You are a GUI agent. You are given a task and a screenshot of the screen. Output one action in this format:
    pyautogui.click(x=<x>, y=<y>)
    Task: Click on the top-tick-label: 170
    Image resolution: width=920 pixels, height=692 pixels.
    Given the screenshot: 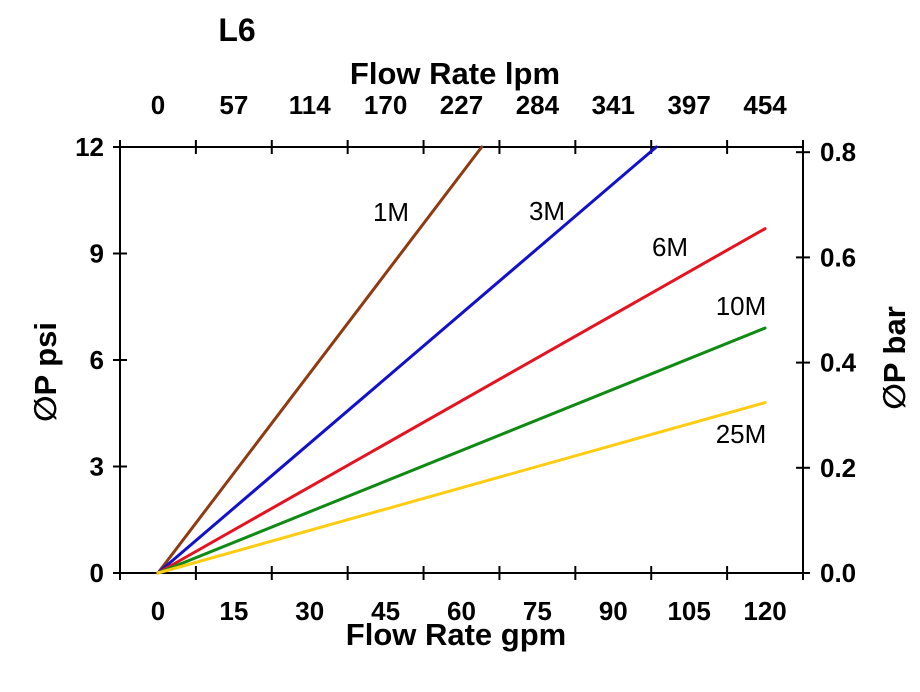 What is the action you would take?
    pyautogui.click(x=385, y=105)
    